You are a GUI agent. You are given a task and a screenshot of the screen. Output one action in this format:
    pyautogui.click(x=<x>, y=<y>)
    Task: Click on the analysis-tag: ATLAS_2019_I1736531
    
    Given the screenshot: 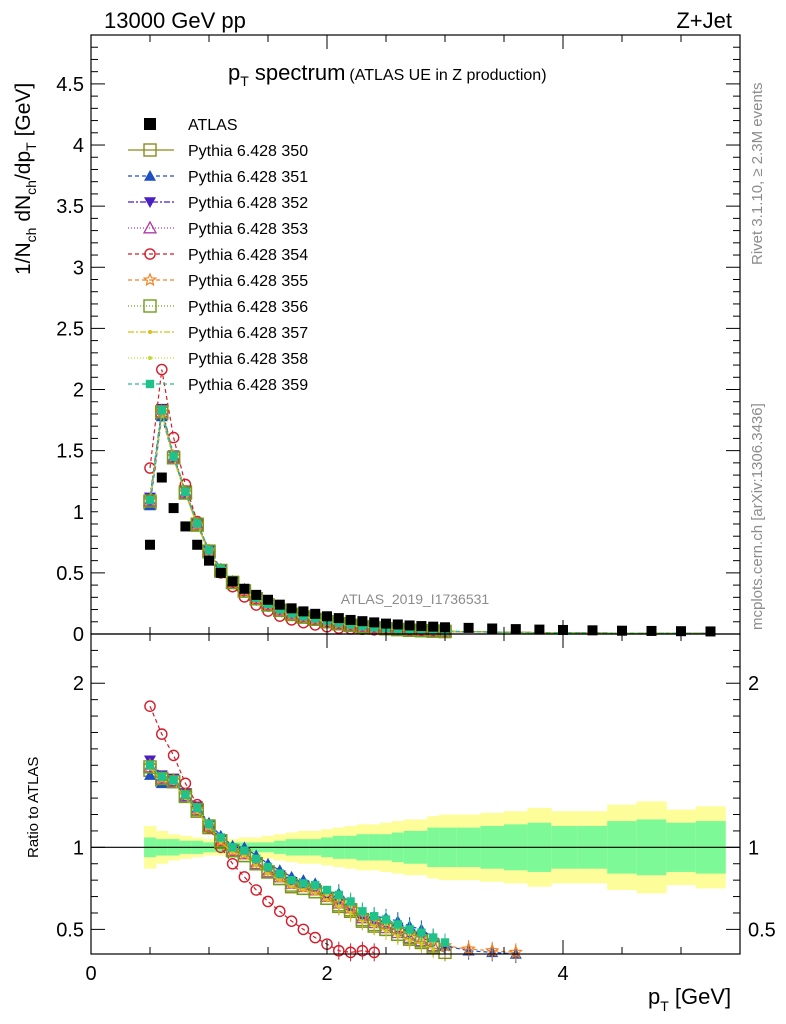 What is the action you would take?
    pyautogui.click(x=415, y=599)
    